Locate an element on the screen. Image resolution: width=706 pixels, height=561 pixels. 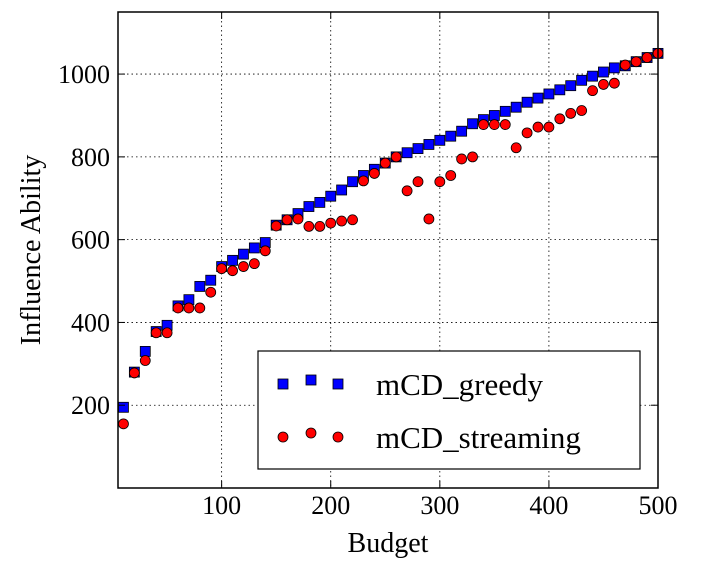
y-tick-label: 400 is located at coordinates (90, 322).